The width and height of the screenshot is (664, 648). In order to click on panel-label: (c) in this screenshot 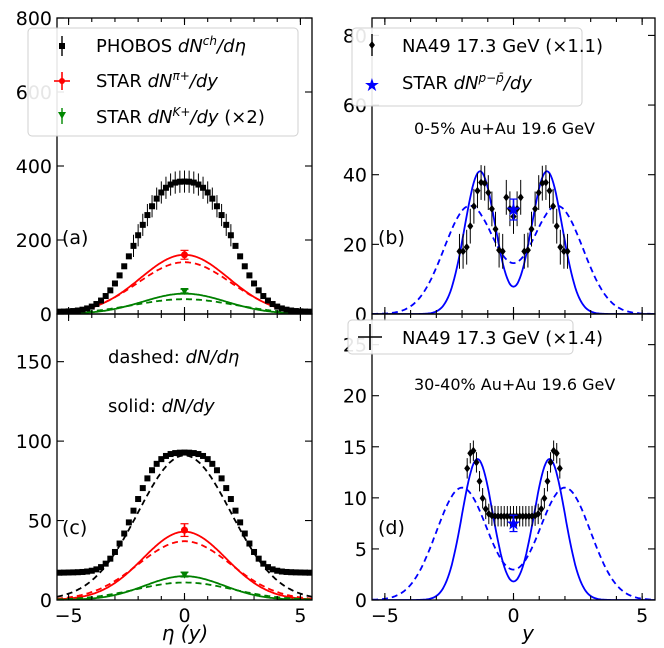, I will do `click(74, 528)`.